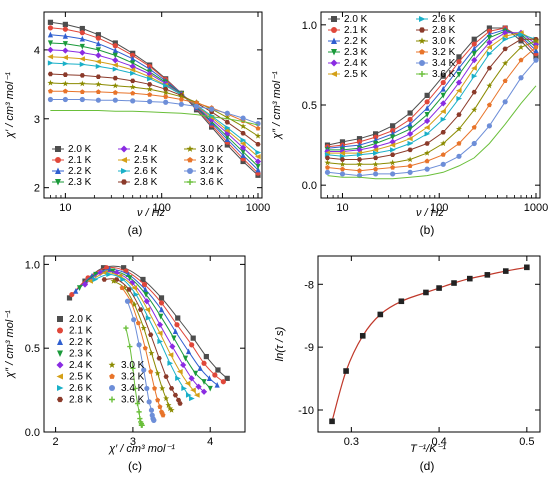  I want to click on x-tick-label: 10, so click(65, 208).